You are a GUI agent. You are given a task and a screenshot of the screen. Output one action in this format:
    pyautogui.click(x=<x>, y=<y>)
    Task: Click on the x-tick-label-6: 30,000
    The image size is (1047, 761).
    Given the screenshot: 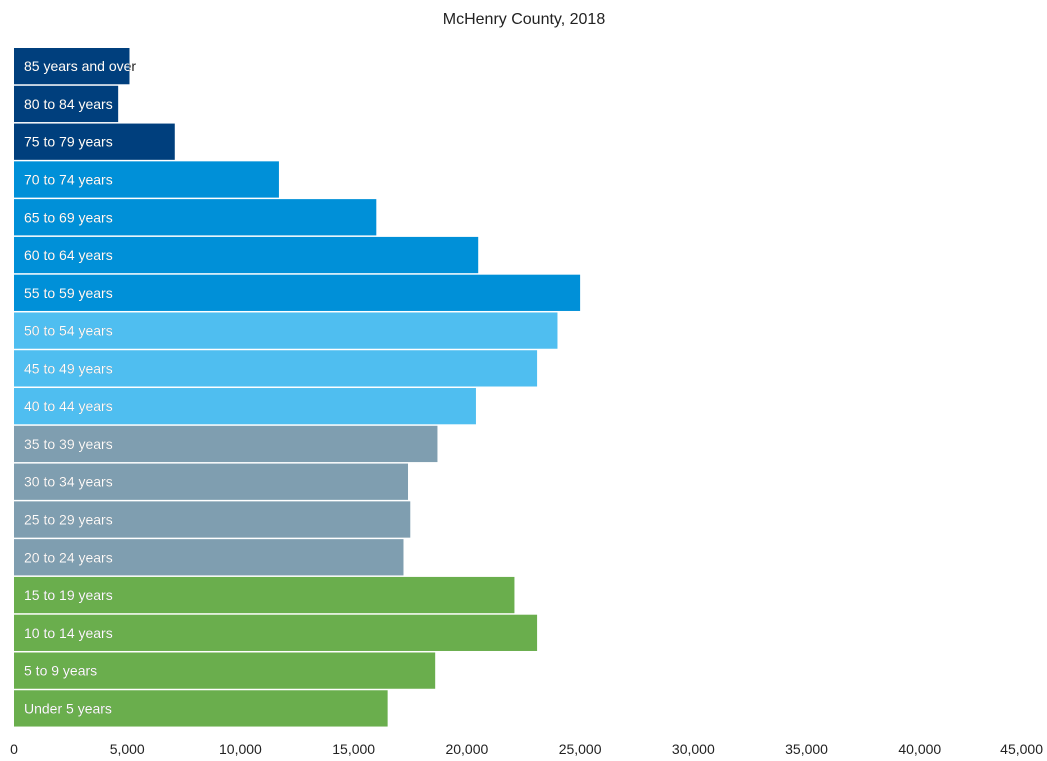 What is the action you would take?
    pyautogui.click(x=693, y=749)
    